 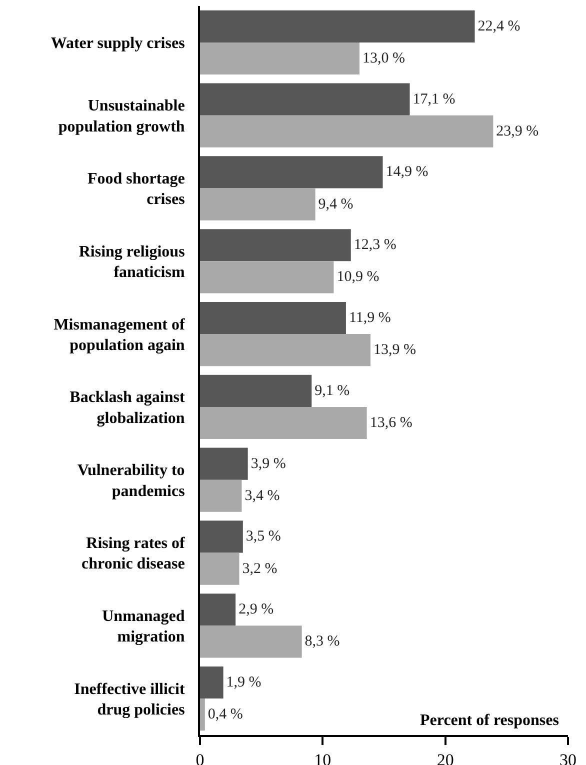 I want to click on data-label: 9,4 %, so click(x=336, y=204).